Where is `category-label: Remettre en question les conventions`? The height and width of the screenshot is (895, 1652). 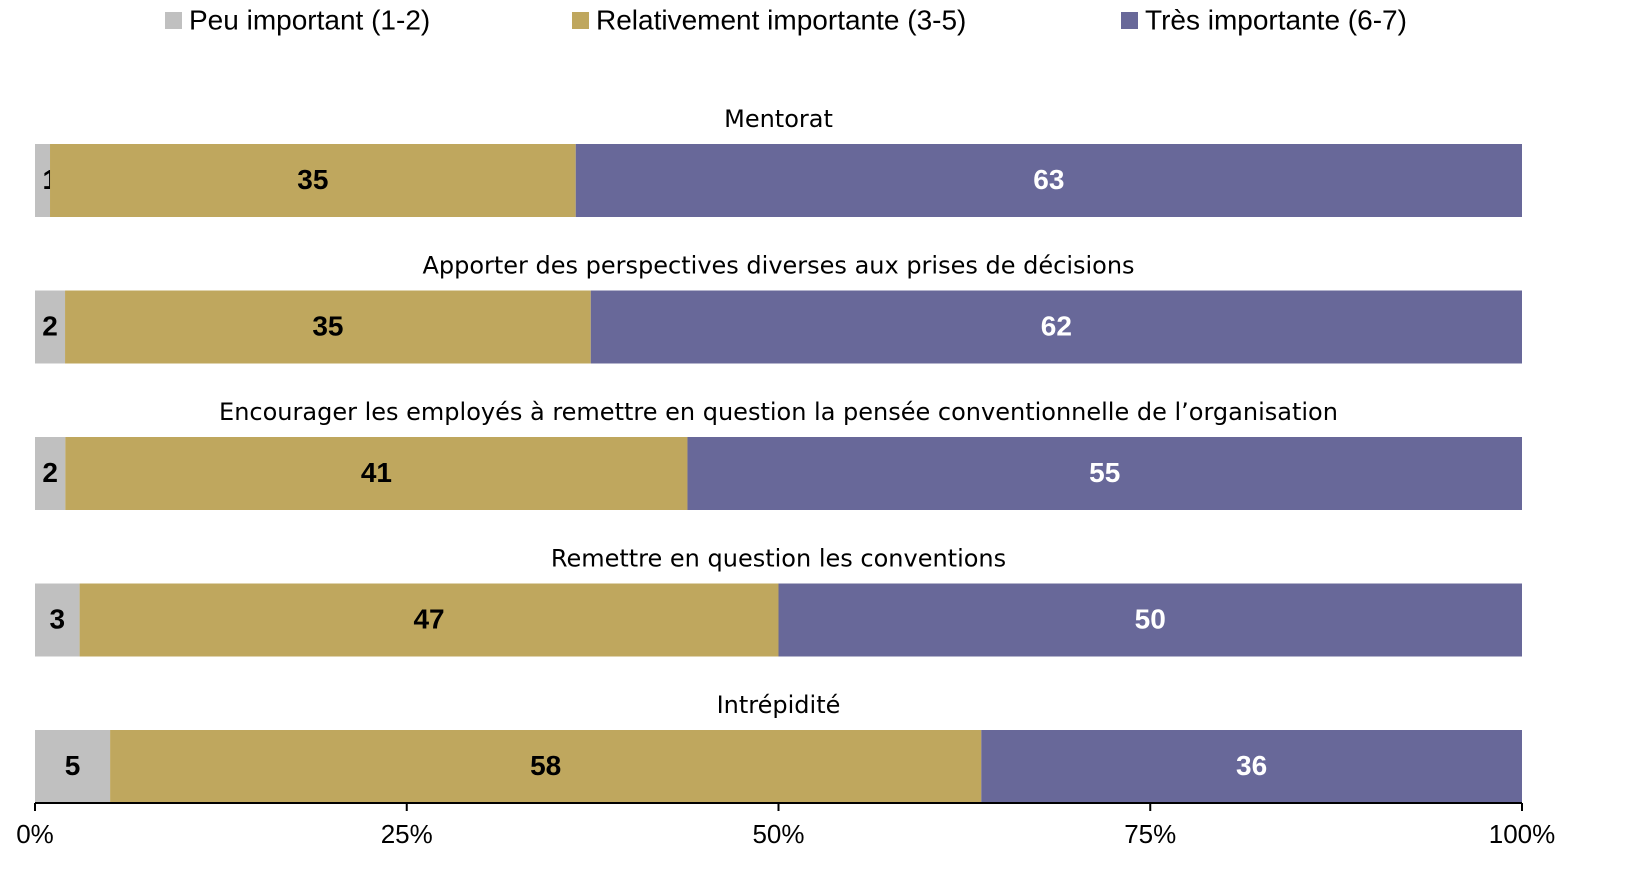
category-label: Remettre en question les conventions is located at coordinates (778, 559).